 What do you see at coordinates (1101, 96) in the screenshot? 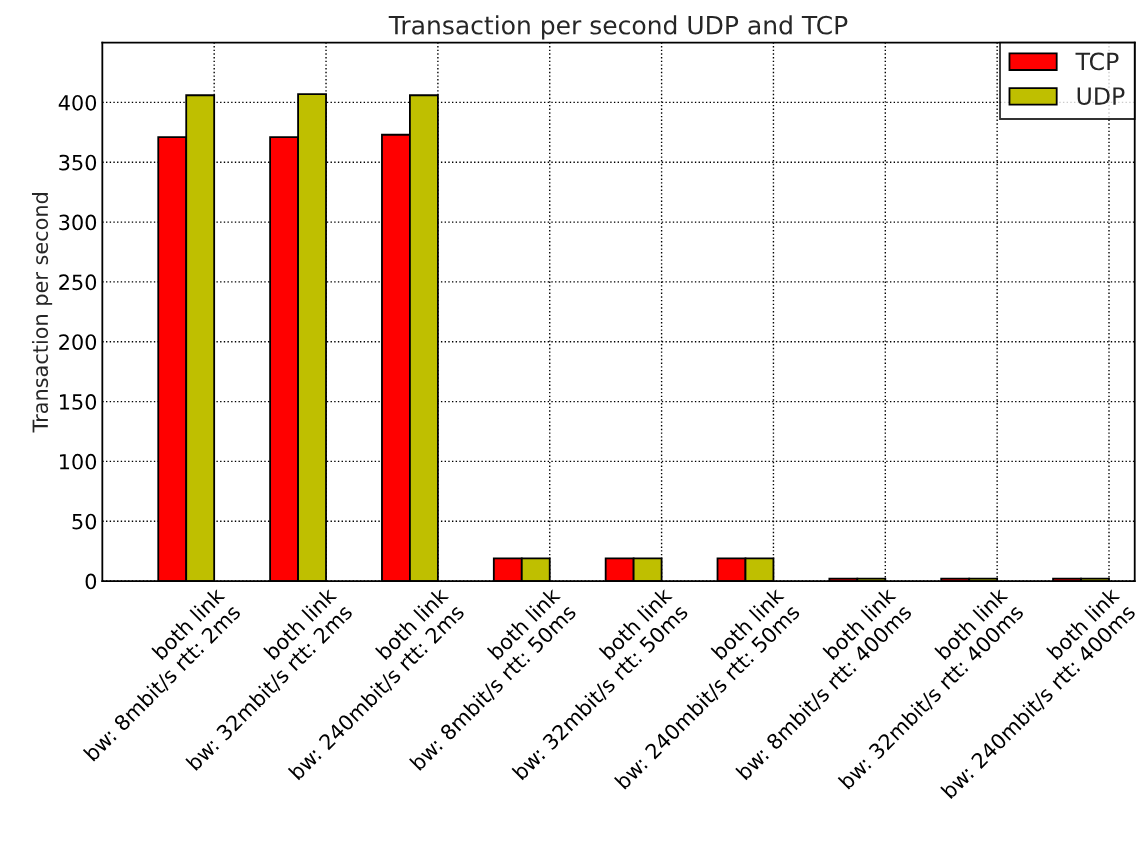
I see `legend-label: UDP` at bounding box center [1101, 96].